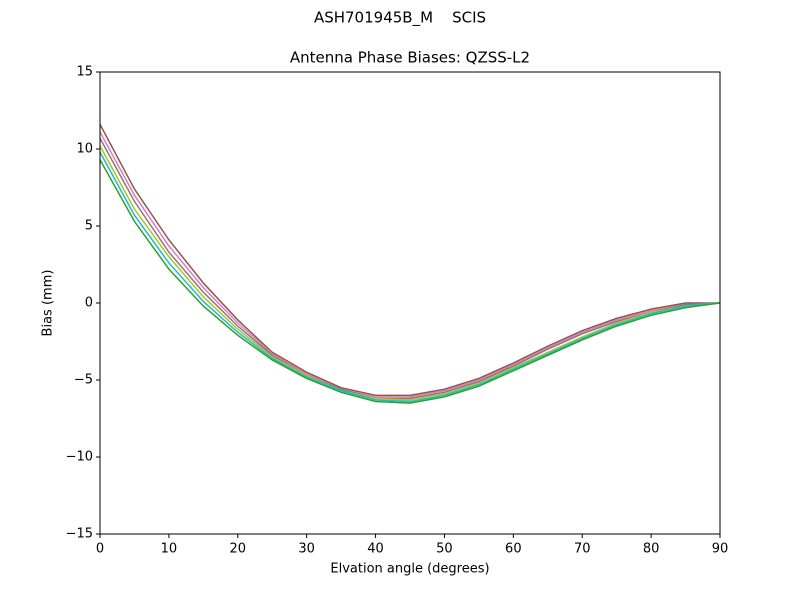  I want to click on x-tick-label: 70, so click(582, 549).